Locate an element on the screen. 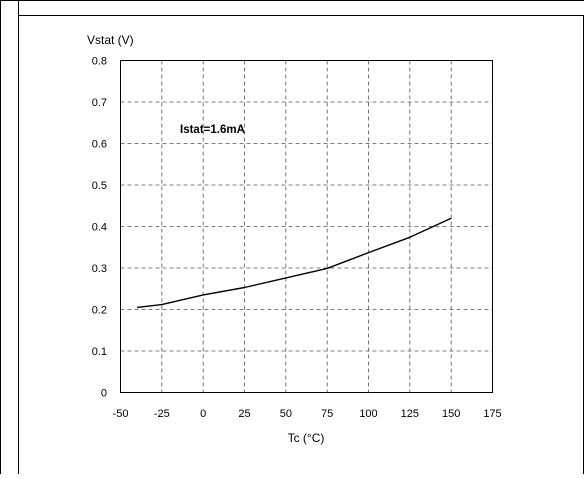 The height and width of the screenshot is (479, 584). x-tick-label: 50 is located at coordinates (286, 414).